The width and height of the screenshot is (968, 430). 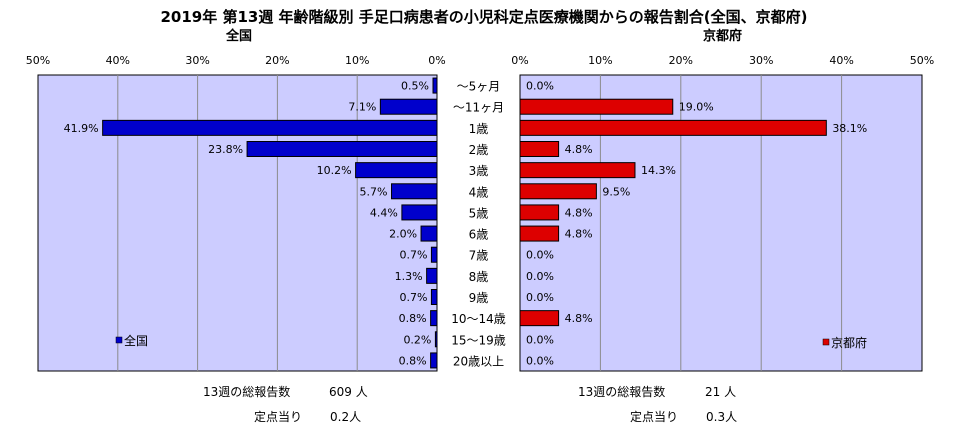 I want to click on kyoto-tick-label: 50%, so click(x=922, y=60).